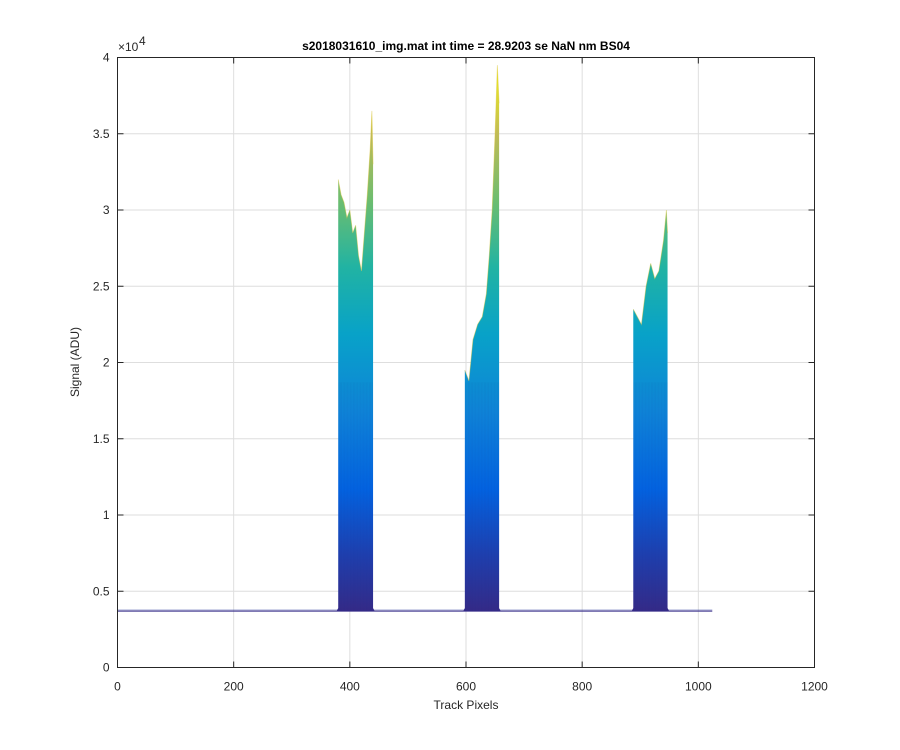 This screenshot has height=750, width=900. Describe the element at coordinates (142, 41) in the screenshot. I see `y-exponent-power: 4` at that location.